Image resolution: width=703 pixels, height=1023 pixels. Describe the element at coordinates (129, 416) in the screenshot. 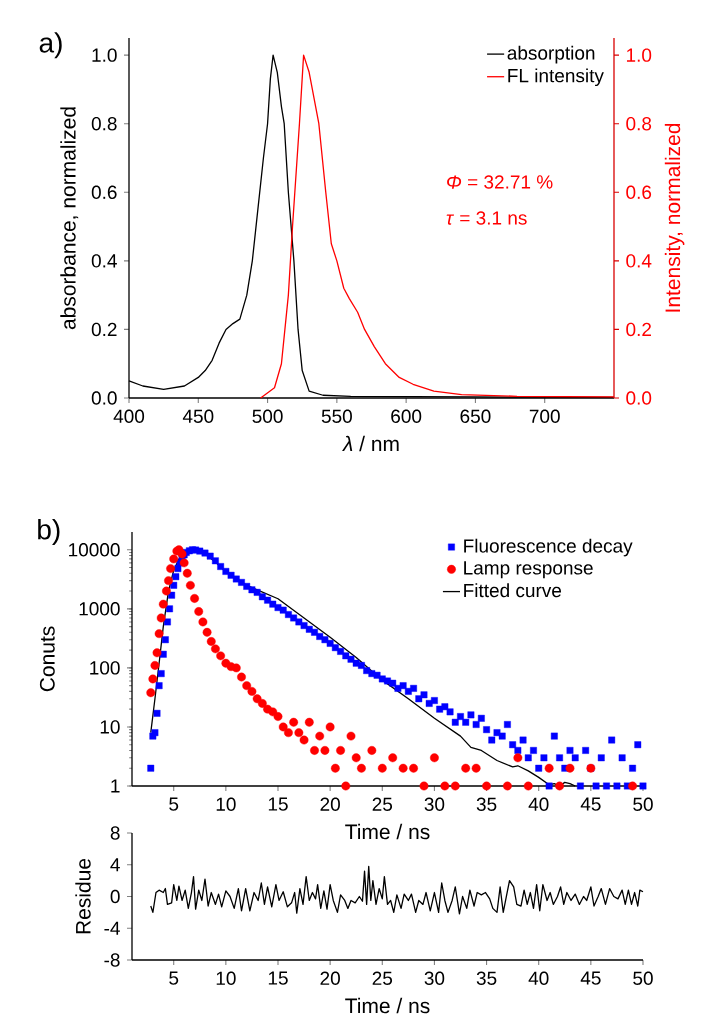

I see `x-tick-label: 400` at that location.